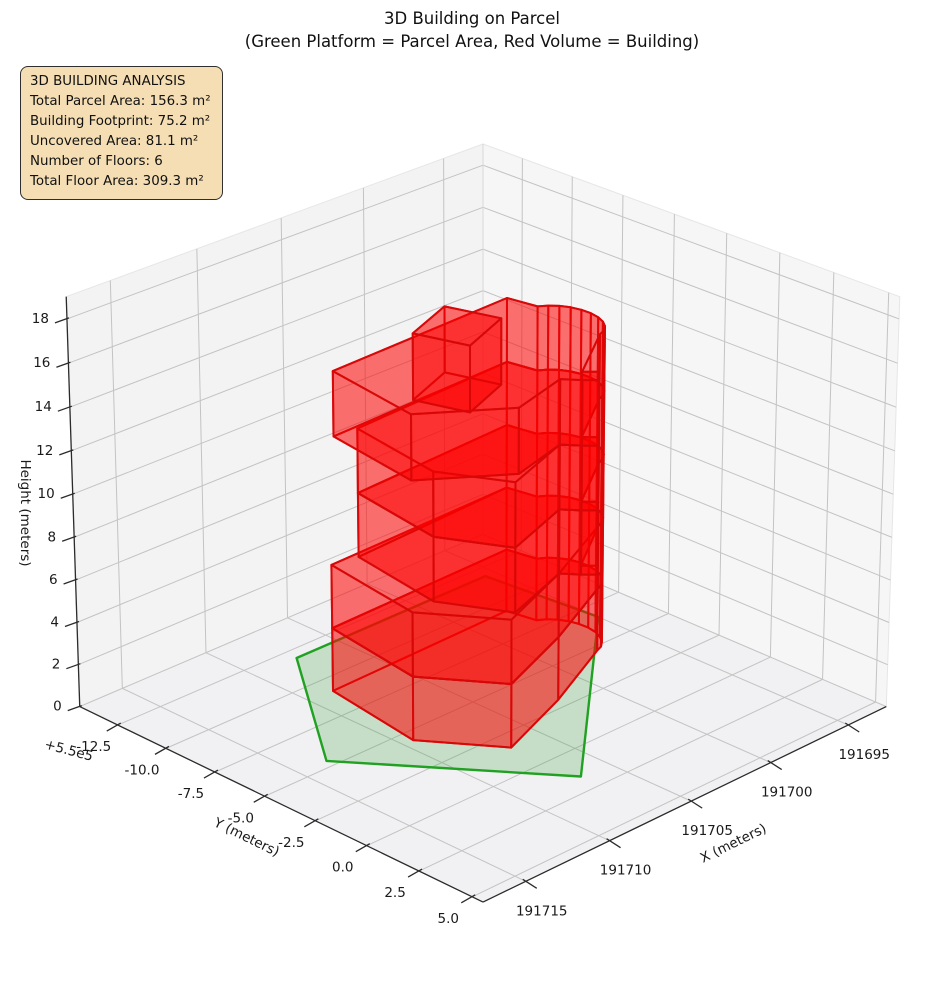 The width and height of the screenshot is (944, 992). What do you see at coordinates (57, 707) in the screenshot?
I see `z-tick-label: 0` at bounding box center [57, 707].